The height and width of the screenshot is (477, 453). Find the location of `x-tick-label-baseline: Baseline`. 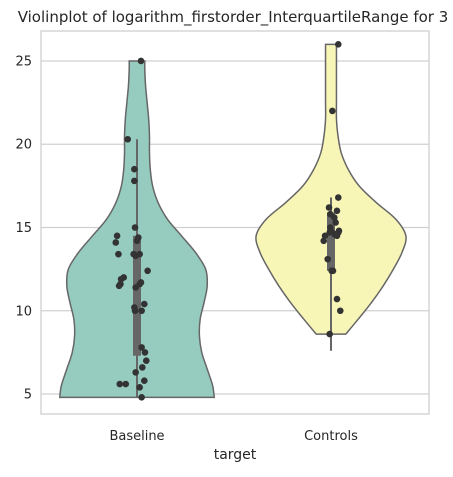

x-tick-label-baseline: Baseline is located at coordinates (136, 436).